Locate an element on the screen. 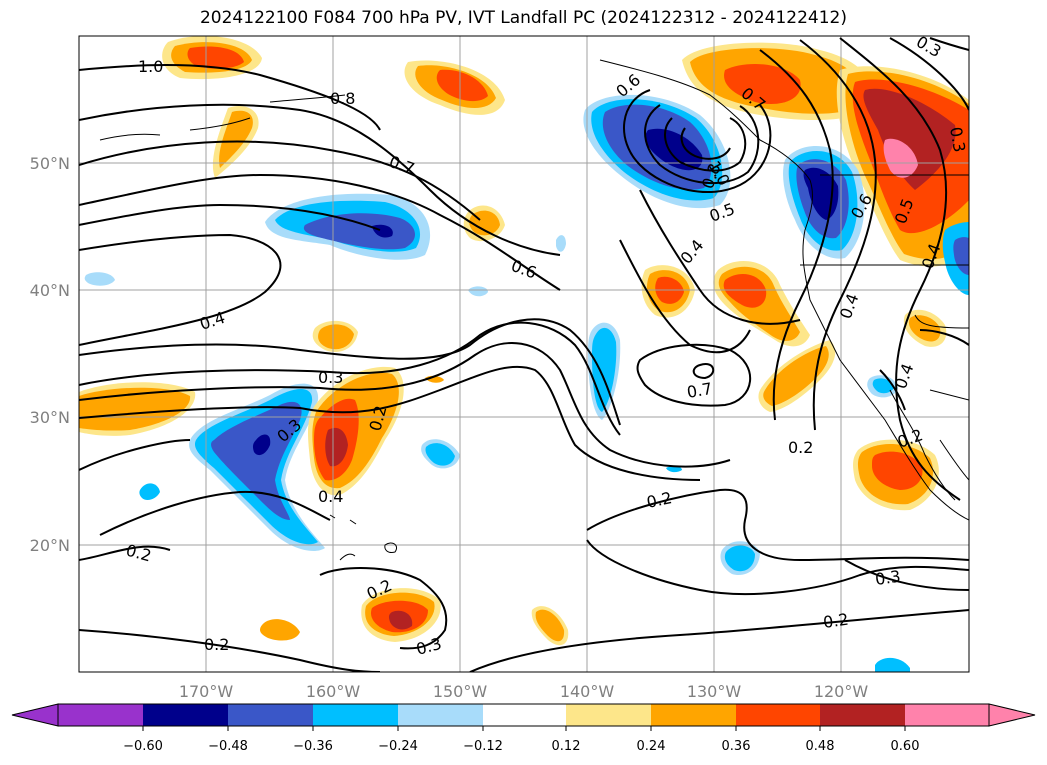  lon-label-140w: 140°W is located at coordinates (587, 691).